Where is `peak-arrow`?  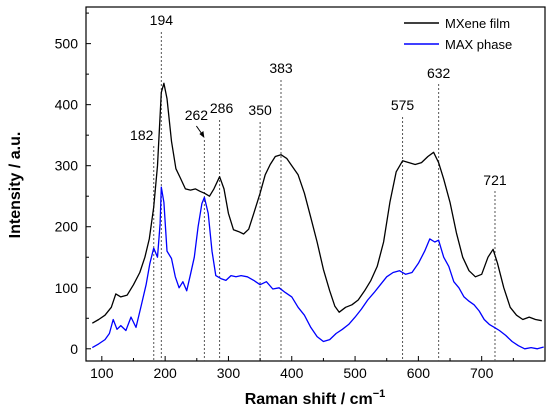
peak-arrow is located at coordinates (200, 131).